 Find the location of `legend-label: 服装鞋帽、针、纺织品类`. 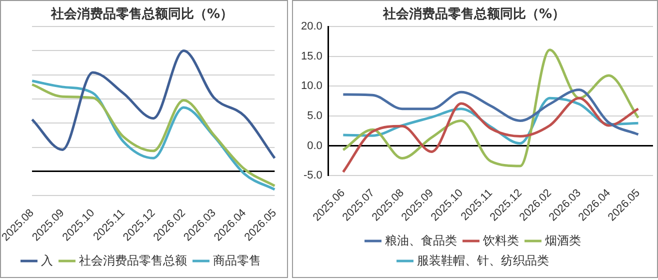

legend-label: 服装鞋帽、针、纺织品类 is located at coordinates (483, 260).